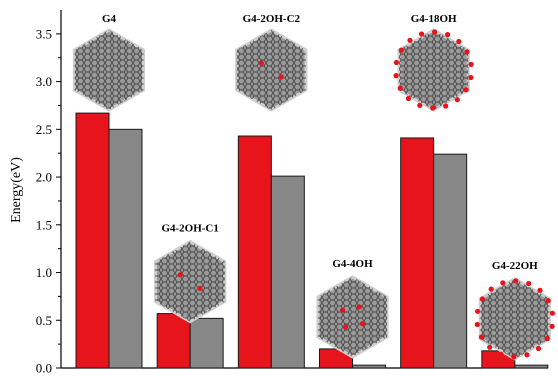 The image size is (558, 376). What do you see at coordinates (44, 368) in the screenshot?
I see `y-tick-label: 0.0` at bounding box center [44, 368].